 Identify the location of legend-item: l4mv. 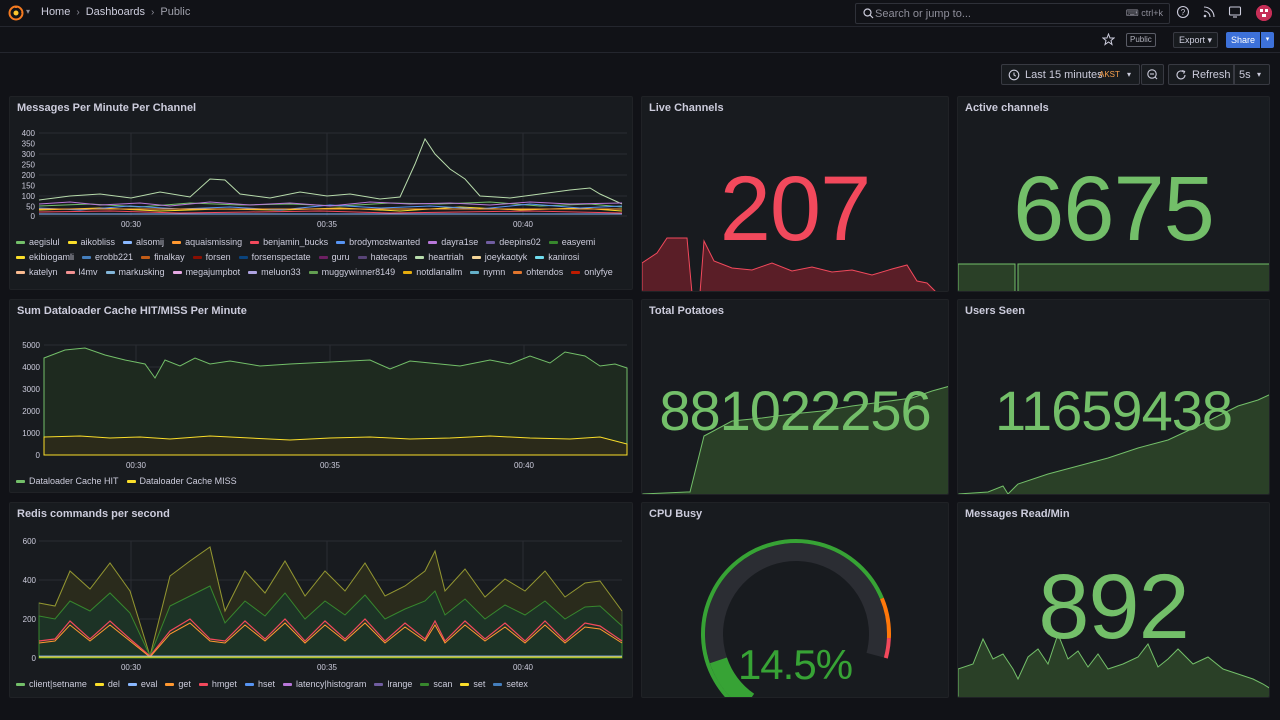
(81, 272).